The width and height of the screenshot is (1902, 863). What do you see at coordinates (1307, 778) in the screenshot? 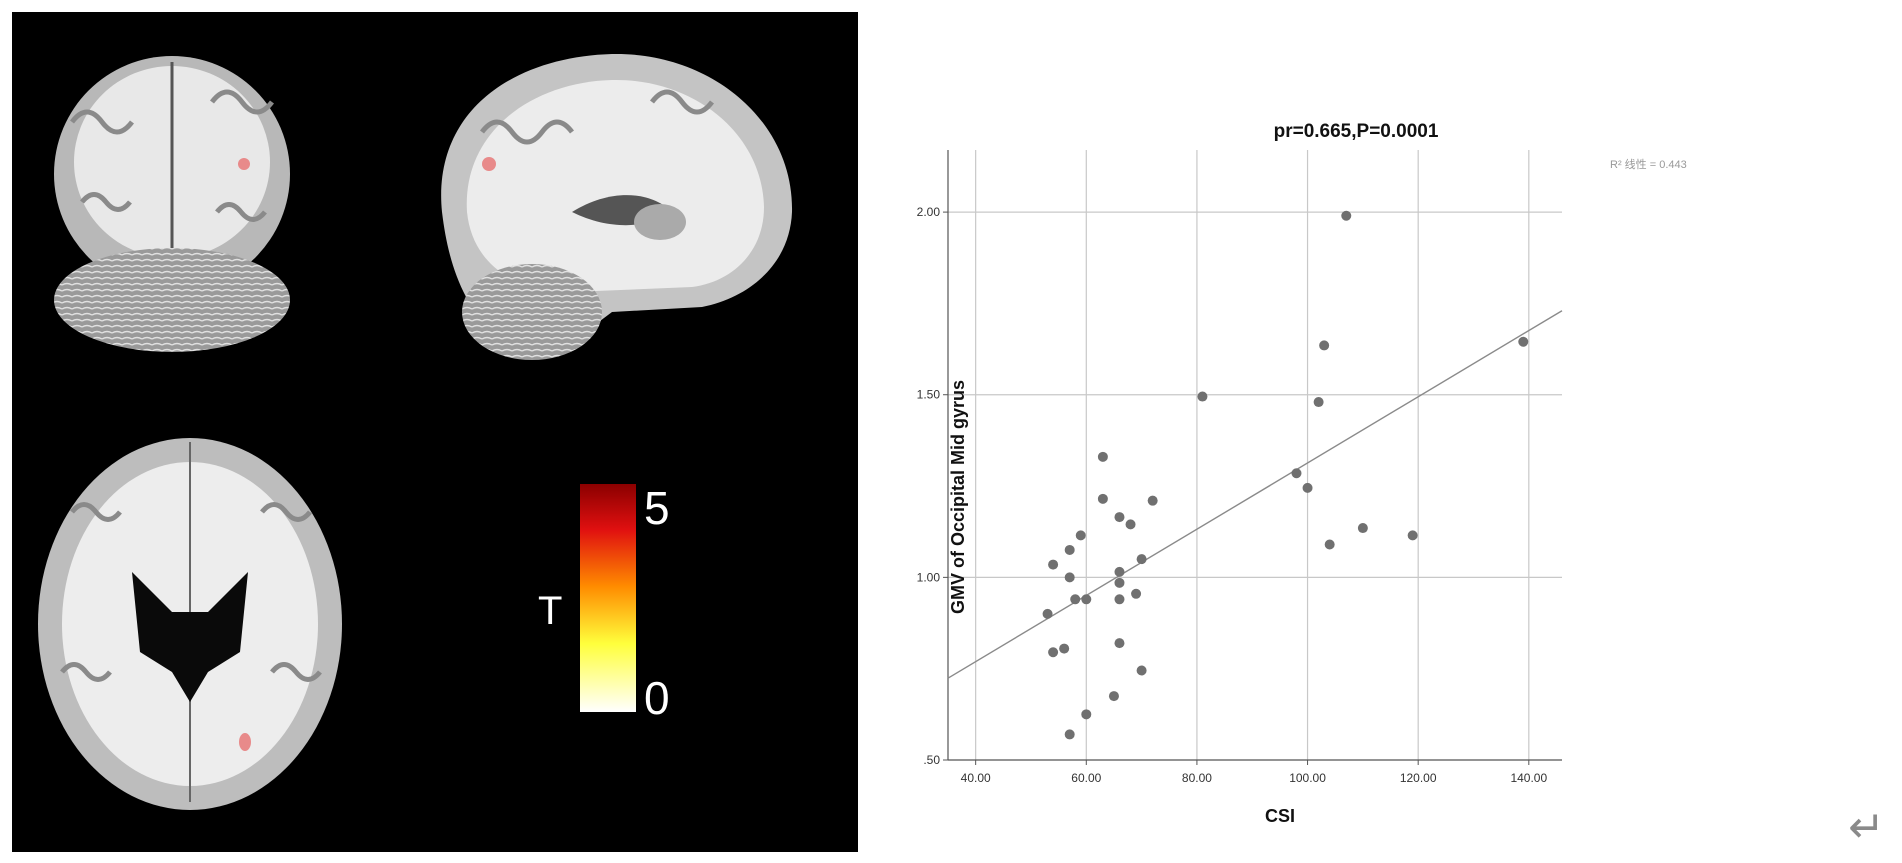
I see `x-tick-label: 100.00` at bounding box center [1307, 778].